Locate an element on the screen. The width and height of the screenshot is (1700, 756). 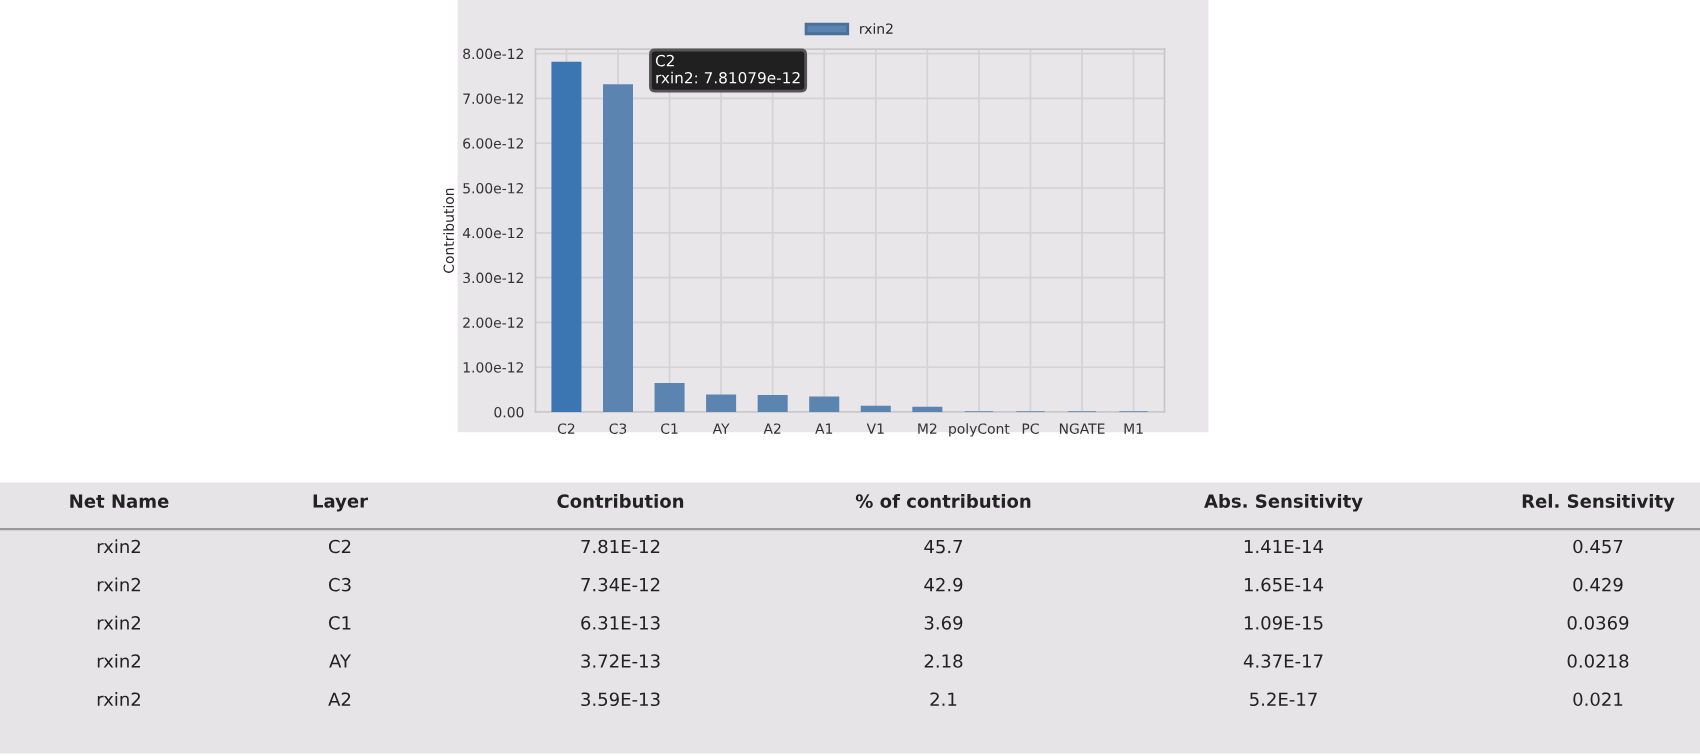
text: 4.37E-17 is located at coordinates (1283, 661).